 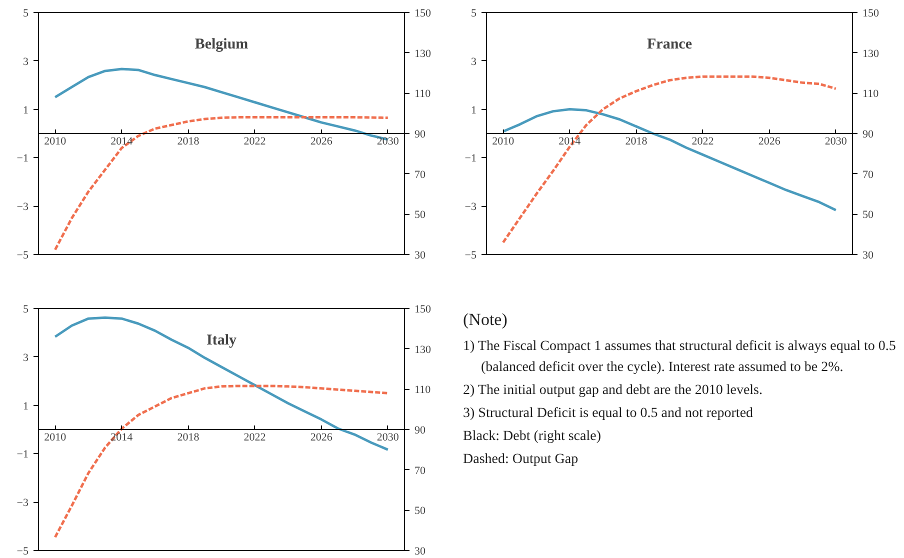 What do you see at coordinates (532, 437) in the screenshot?
I see `text: Black: Debt (right scale)` at bounding box center [532, 437].